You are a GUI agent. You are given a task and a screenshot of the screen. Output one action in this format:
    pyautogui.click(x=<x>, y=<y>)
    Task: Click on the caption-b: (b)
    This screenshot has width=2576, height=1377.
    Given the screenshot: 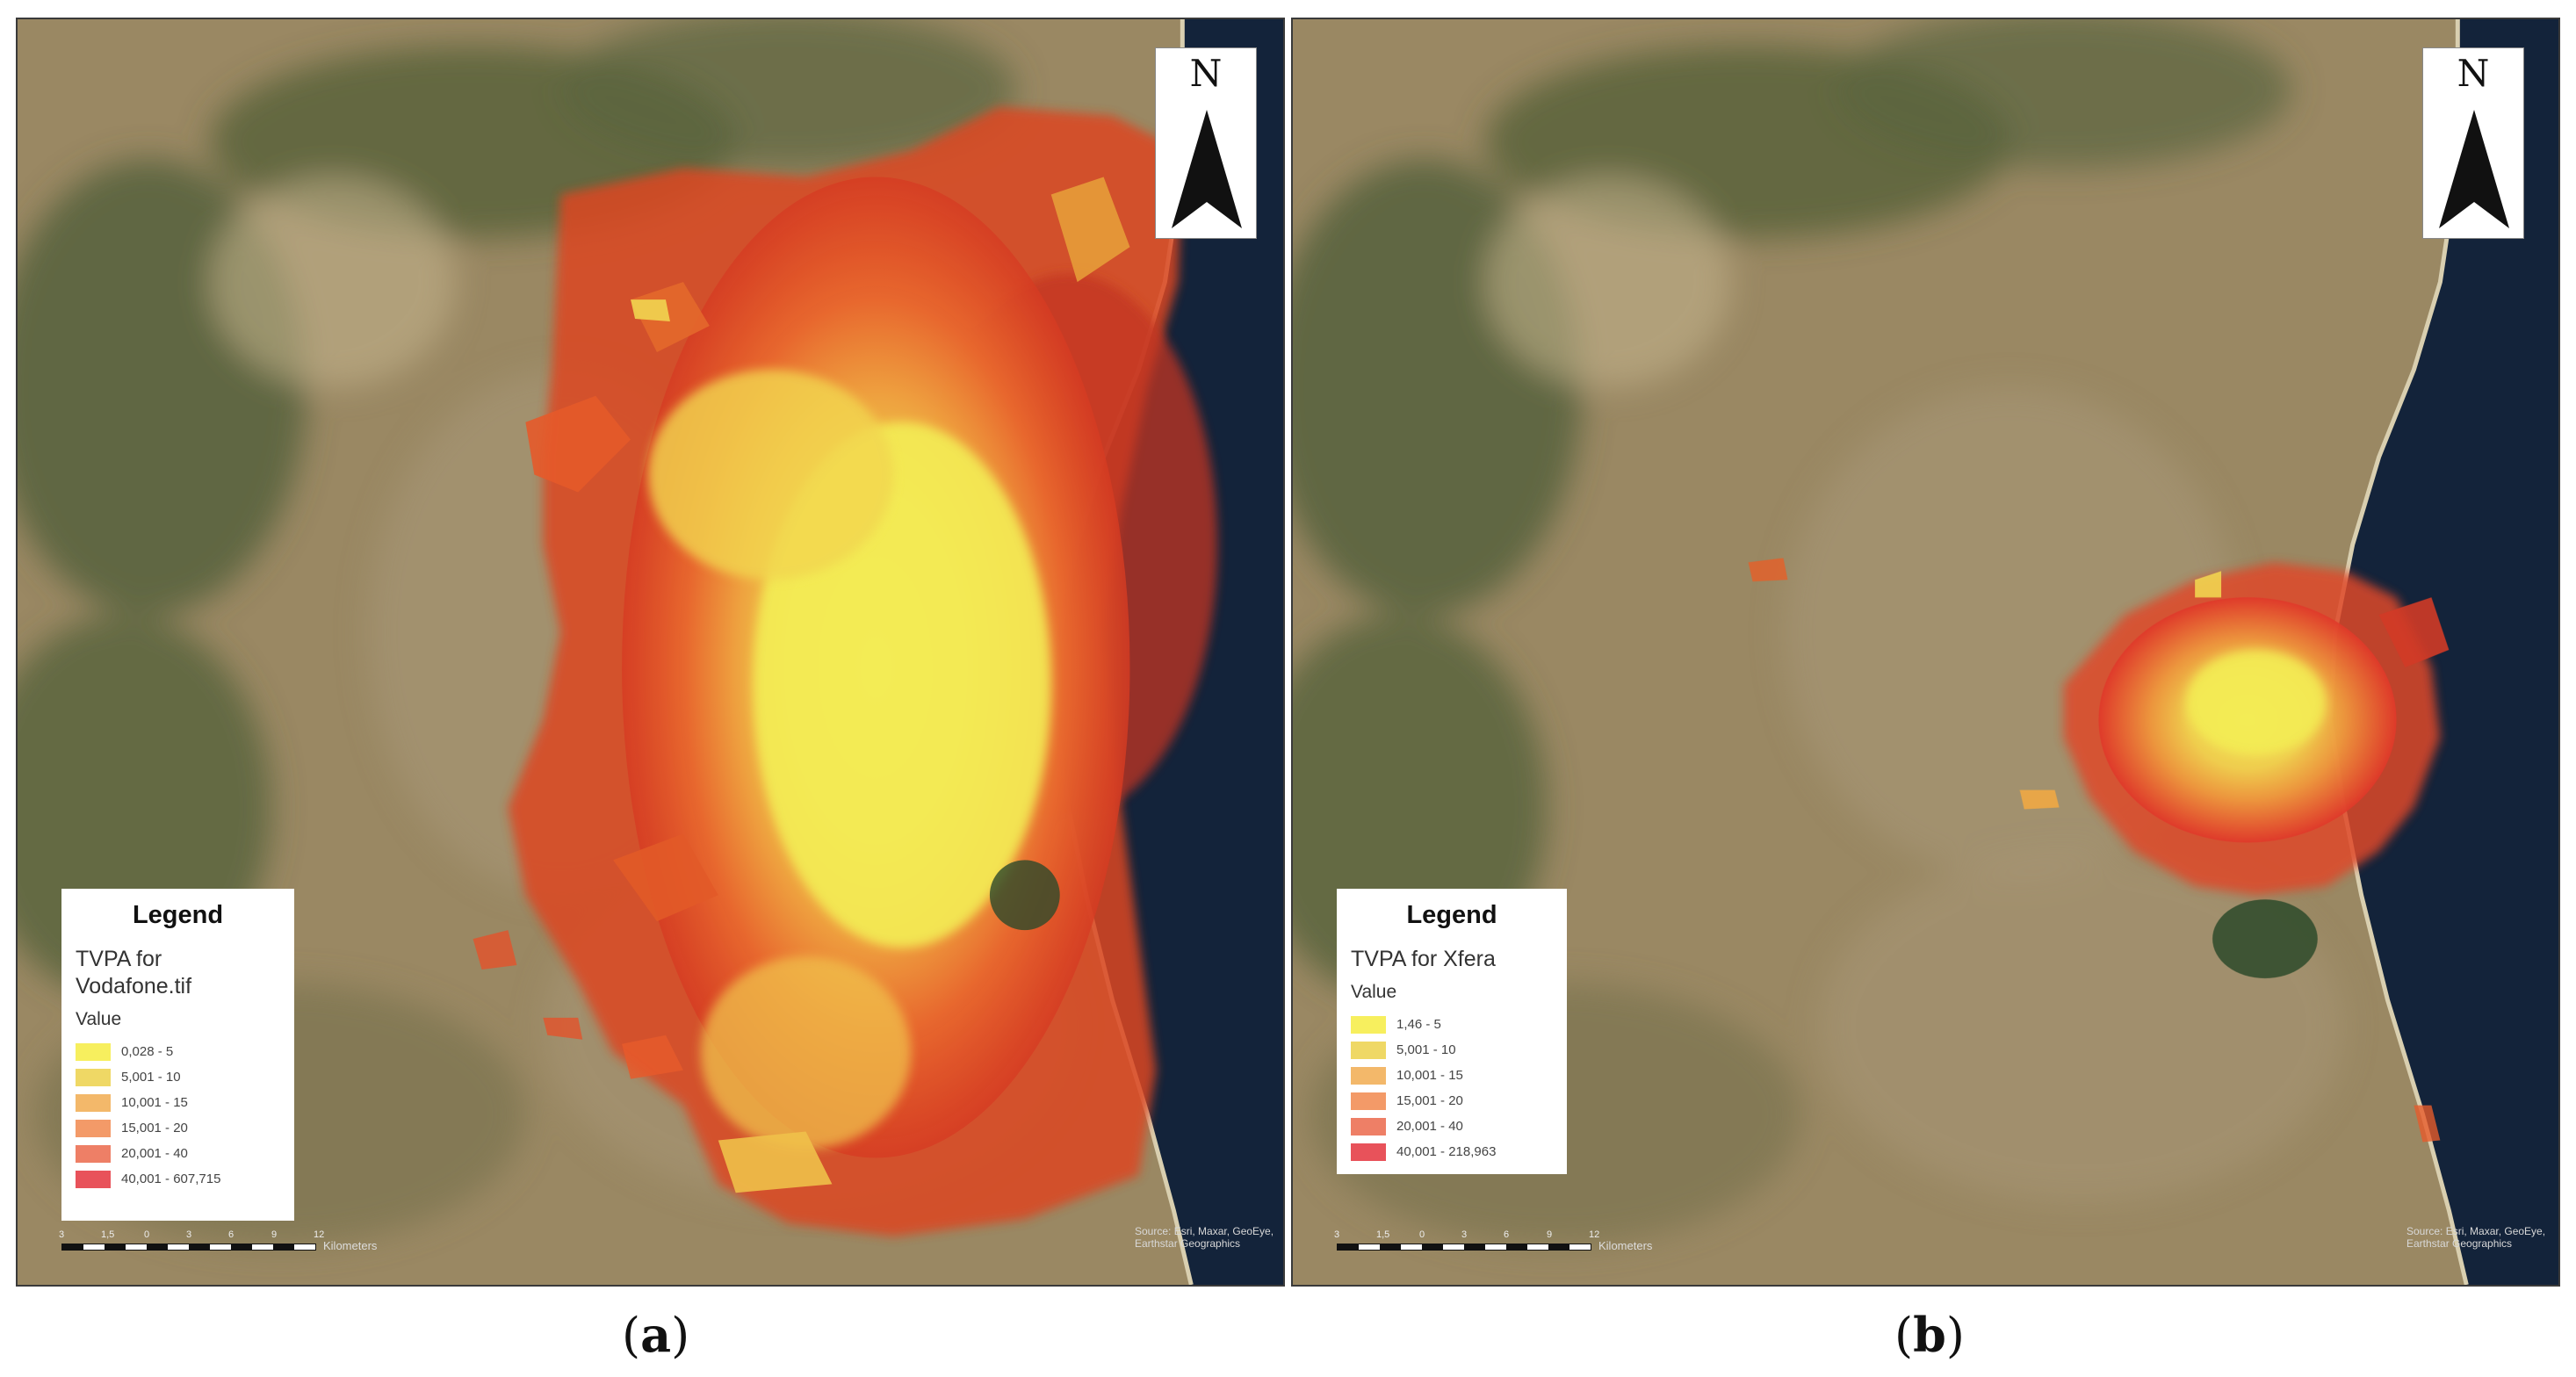 What is the action you would take?
    pyautogui.click(x=1929, y=1335)
    